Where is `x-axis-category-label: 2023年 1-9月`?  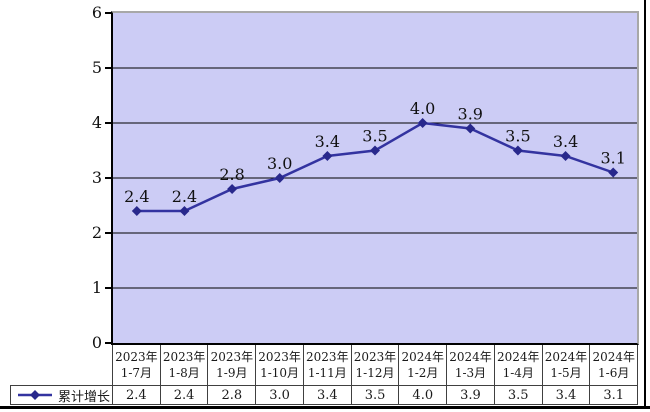
x-axis-category-label: 2023年 1-9月 is located at coordinates (232, 365).